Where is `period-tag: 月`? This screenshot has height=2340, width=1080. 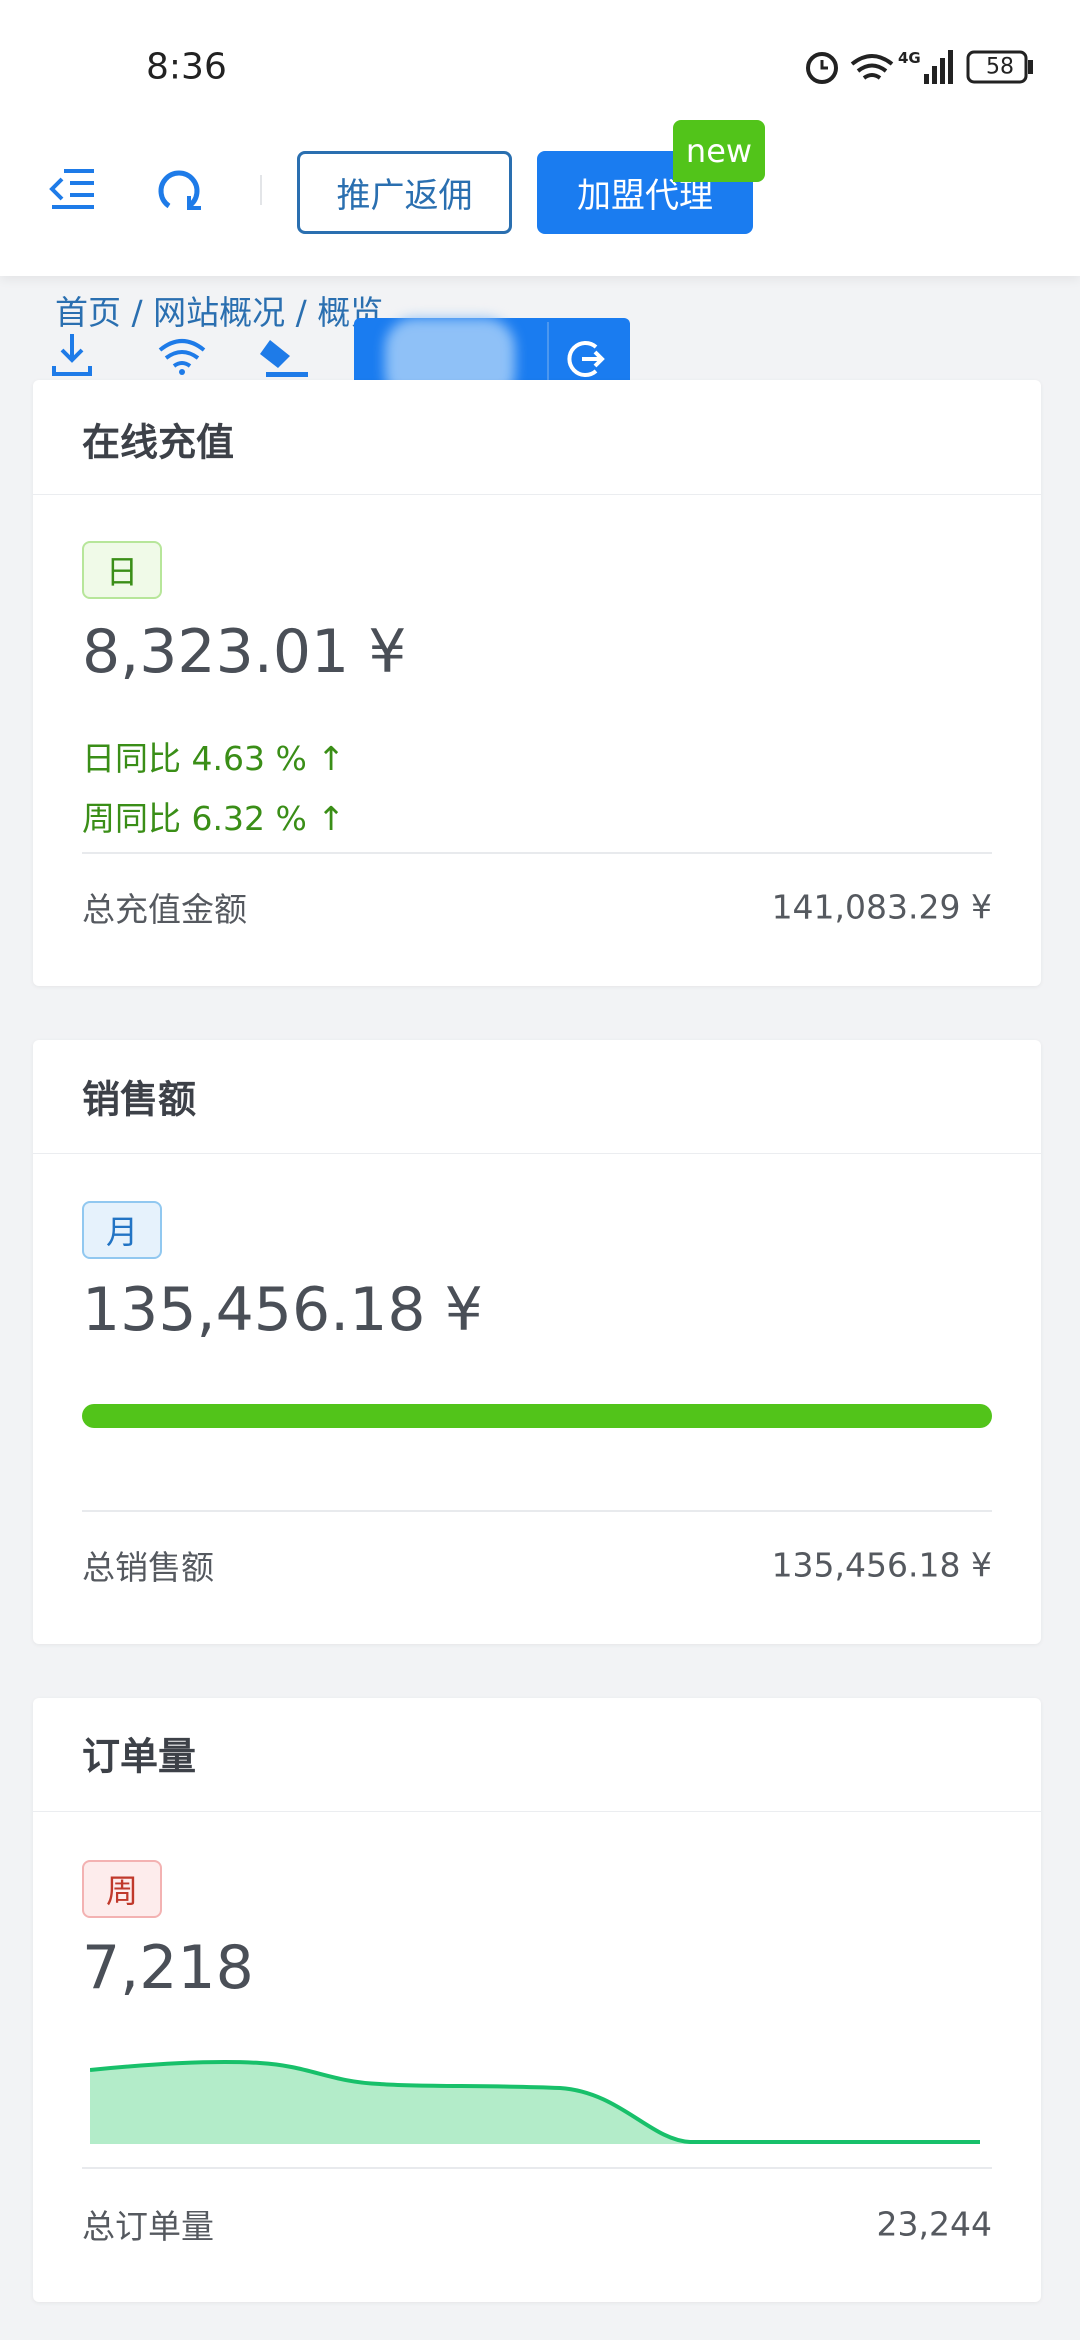
period-tag: 月 is located at coordinates (122, 1230).